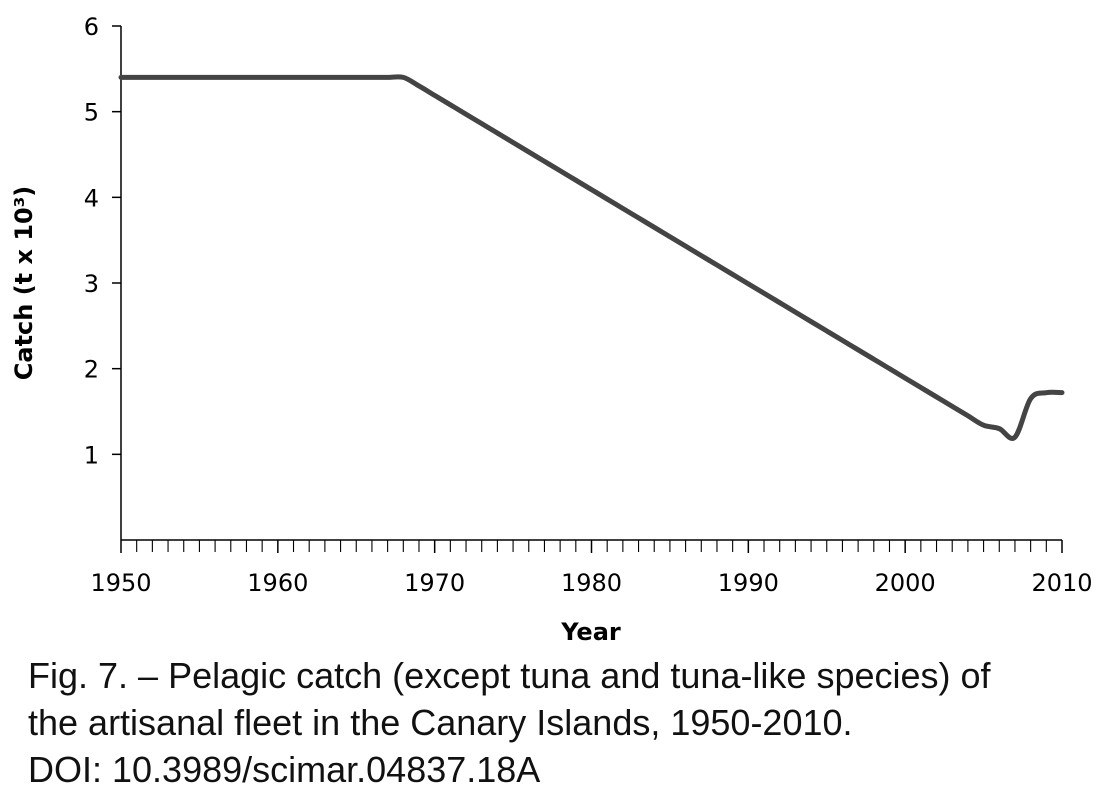  Describe the element at coordinates (1061, 583) in the screenshot. I see `x-tick-label-2010: 2010` at that location.